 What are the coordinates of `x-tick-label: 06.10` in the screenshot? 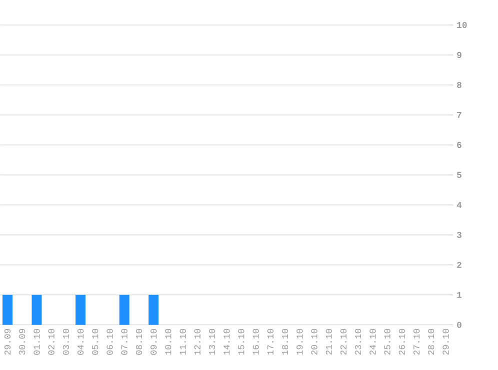 It's located at (109, 342).